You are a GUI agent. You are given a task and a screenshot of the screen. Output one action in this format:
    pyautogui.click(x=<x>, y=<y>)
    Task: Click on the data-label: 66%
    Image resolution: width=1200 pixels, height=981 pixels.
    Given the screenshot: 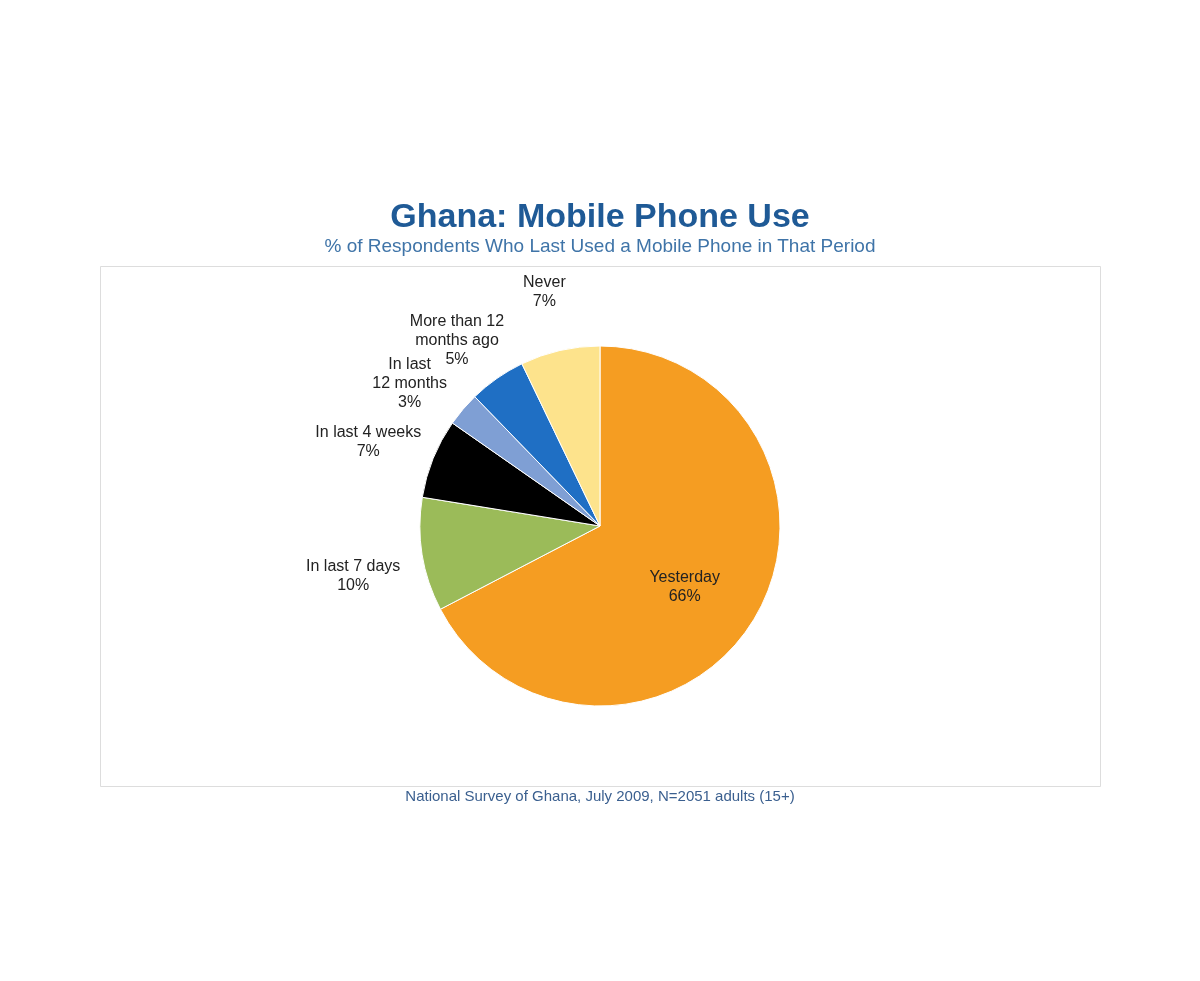 What is the action you would take?
    pyautogui.click(x=684, y=596)
    